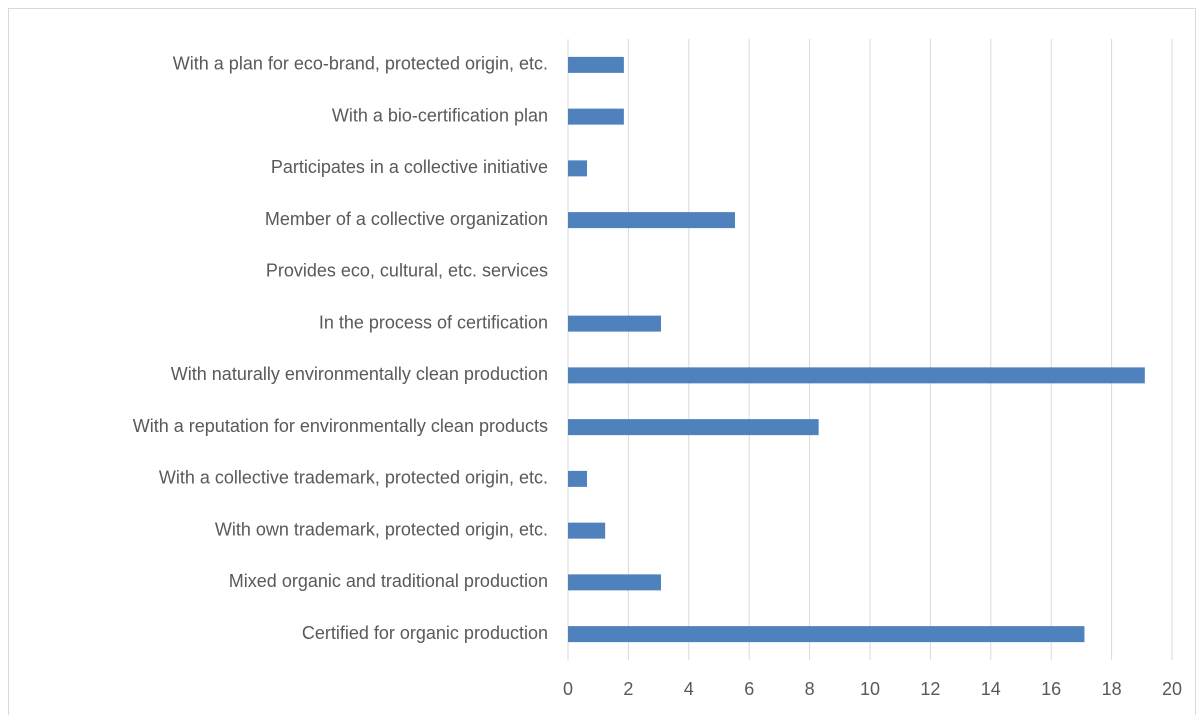 Image resolution: width=1204 pixels, height=715 pixels. Describe the element at coordinates (406, 219) in the screenshot. I see `y-tick-label: Member of a collective organization` at that location.